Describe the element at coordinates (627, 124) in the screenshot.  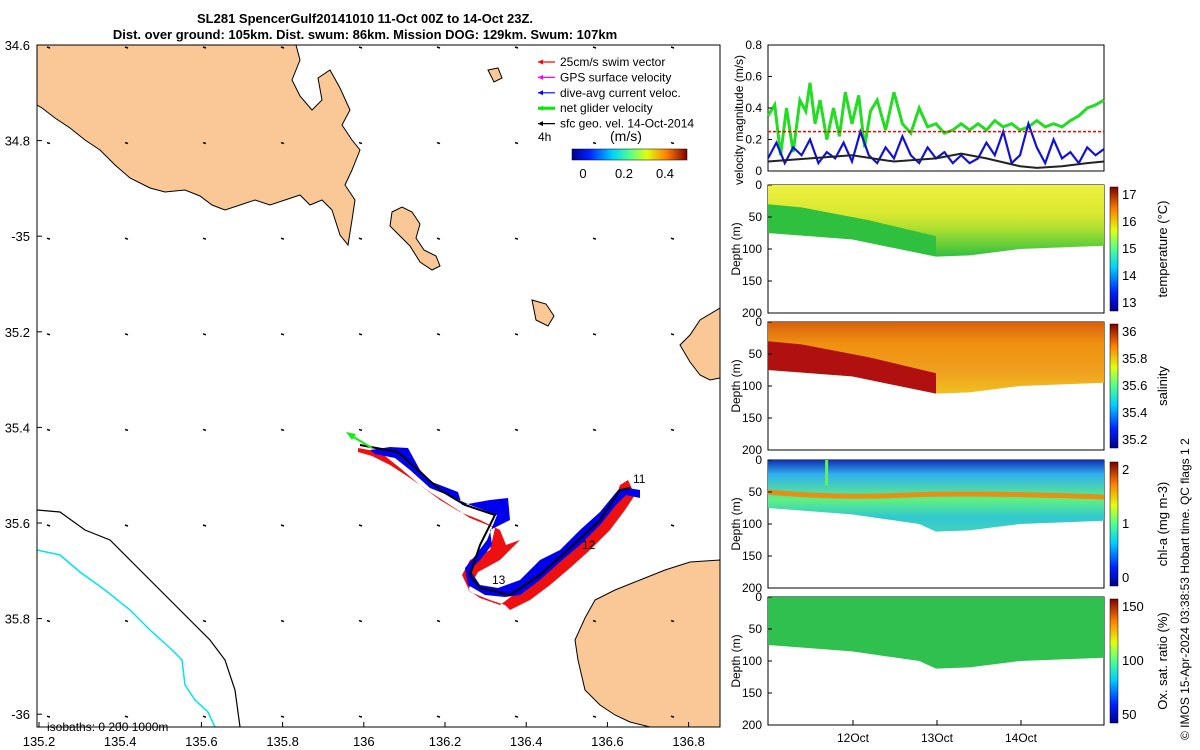
I see `legend-label: sfc geo. vel. 14-Oct-2014` at that location.